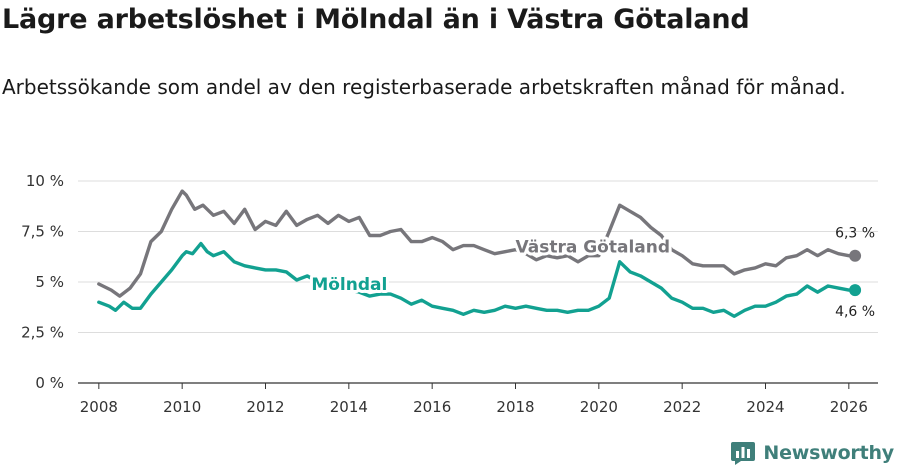  I want to click on x-tick-label: 2012, so click(265, 407).